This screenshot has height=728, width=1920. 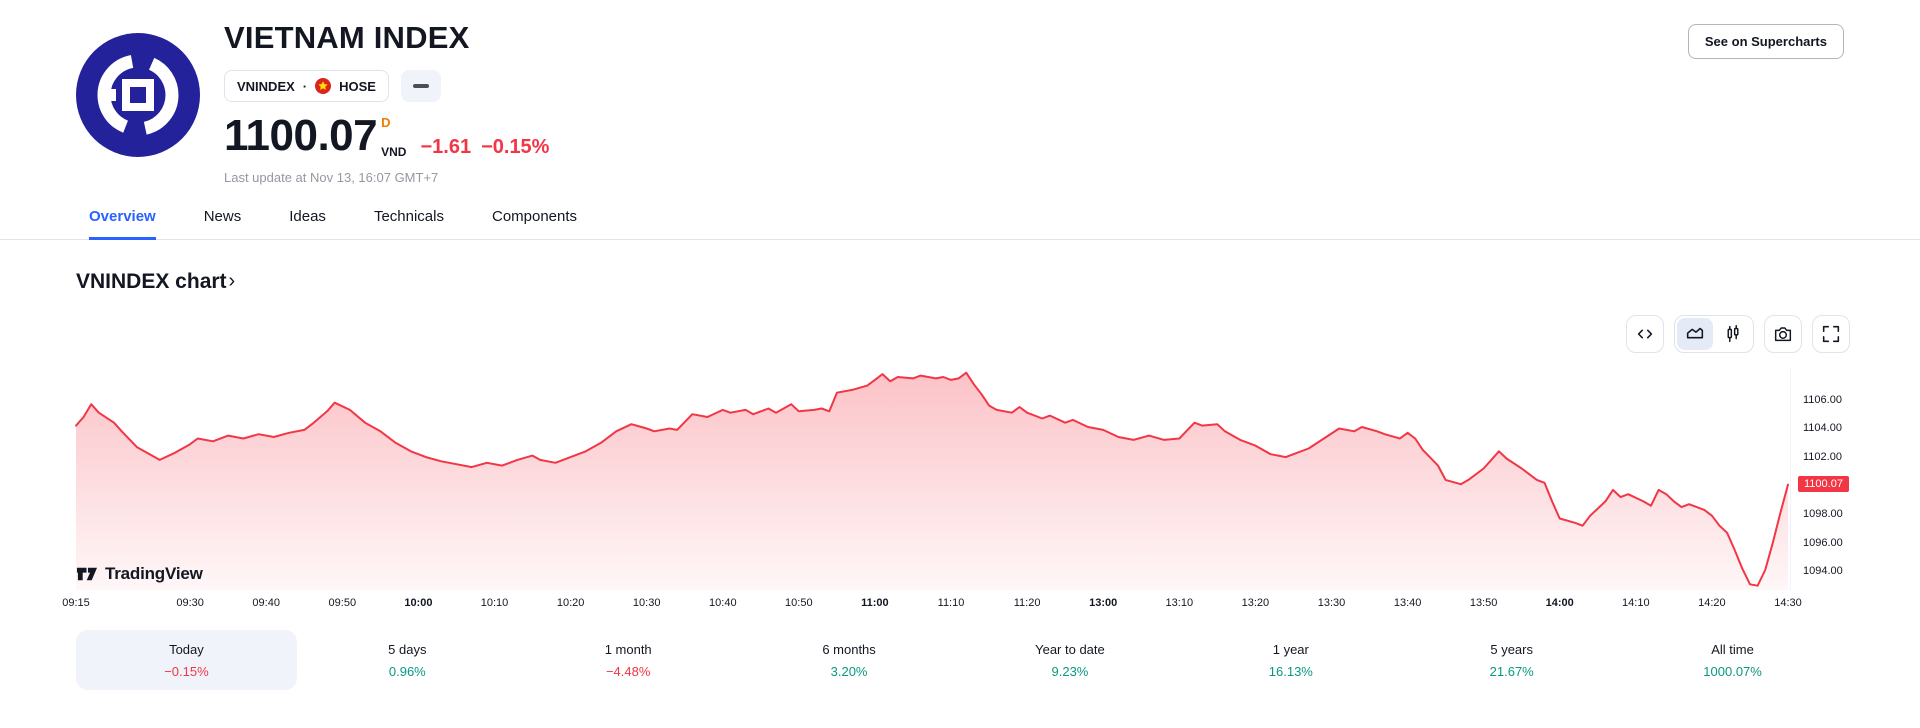 What do you see at coordinates (138, 95) in the screenshot?
I see `hose-index-logo` at bounding box center [138, 95].